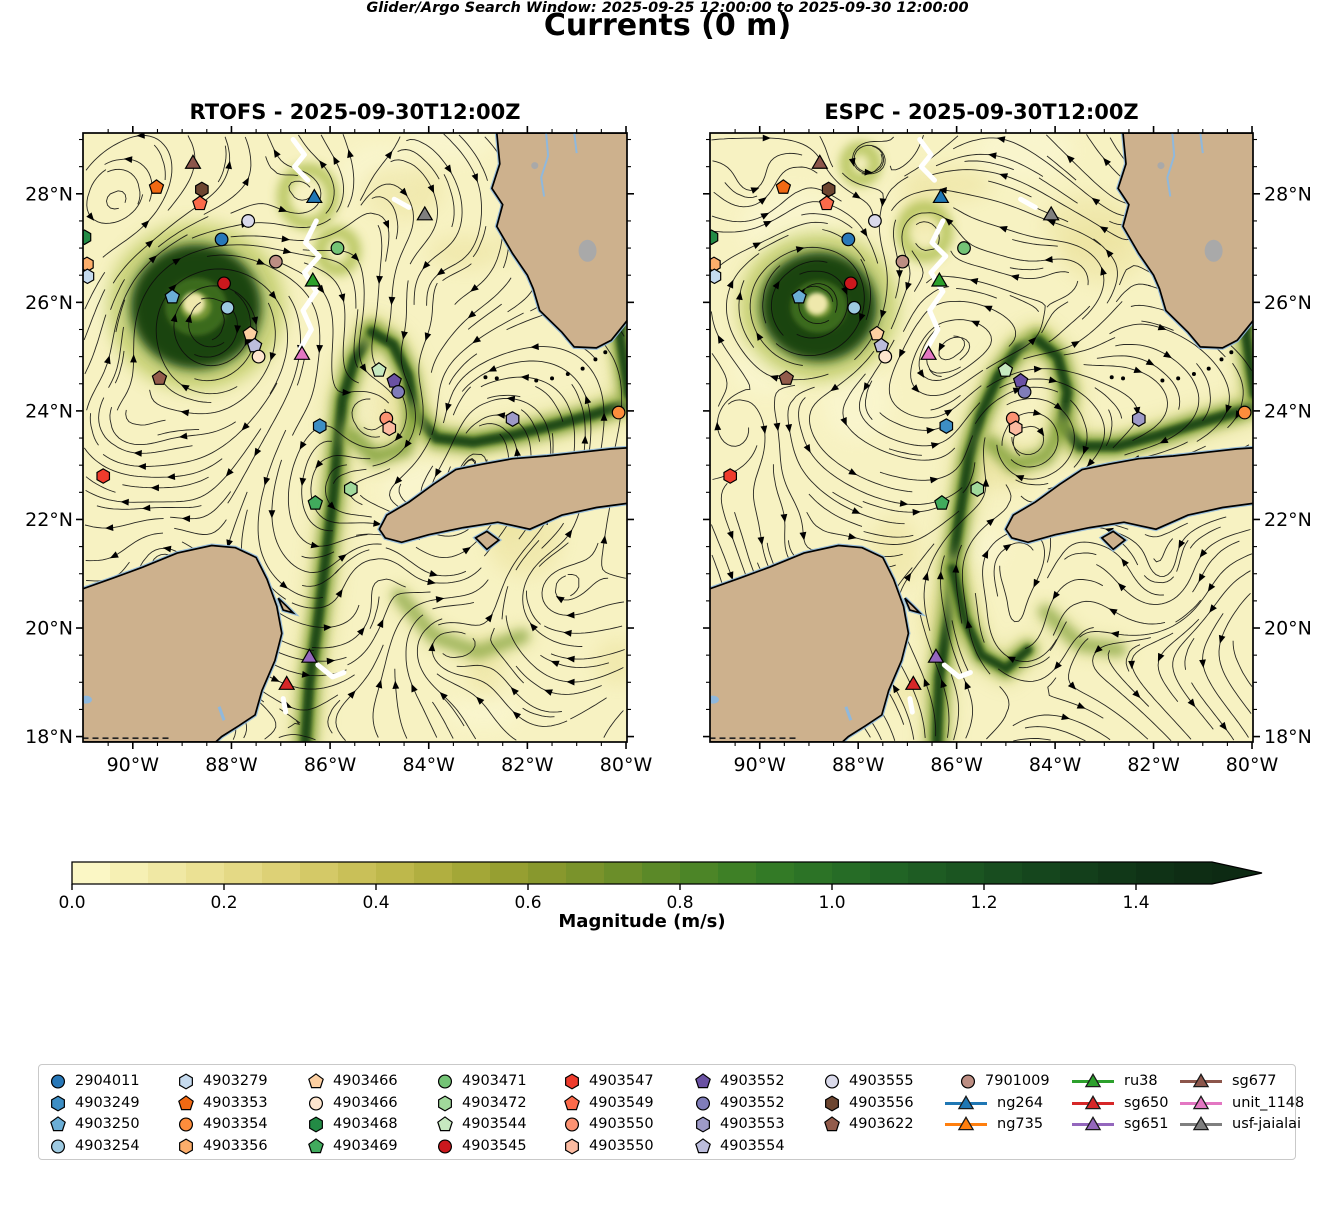 This screenshot has height=1231, width=1335. I want to click on lat-tick-label: 26°N, so click(49, 303).